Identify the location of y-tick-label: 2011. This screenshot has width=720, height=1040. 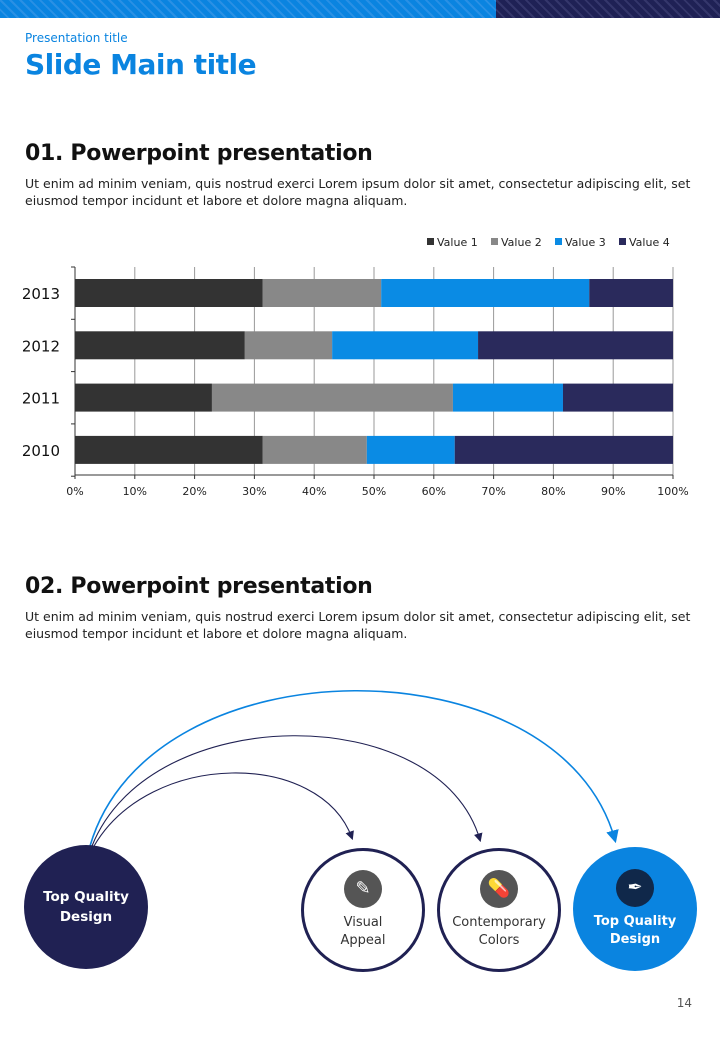
(41, 399).